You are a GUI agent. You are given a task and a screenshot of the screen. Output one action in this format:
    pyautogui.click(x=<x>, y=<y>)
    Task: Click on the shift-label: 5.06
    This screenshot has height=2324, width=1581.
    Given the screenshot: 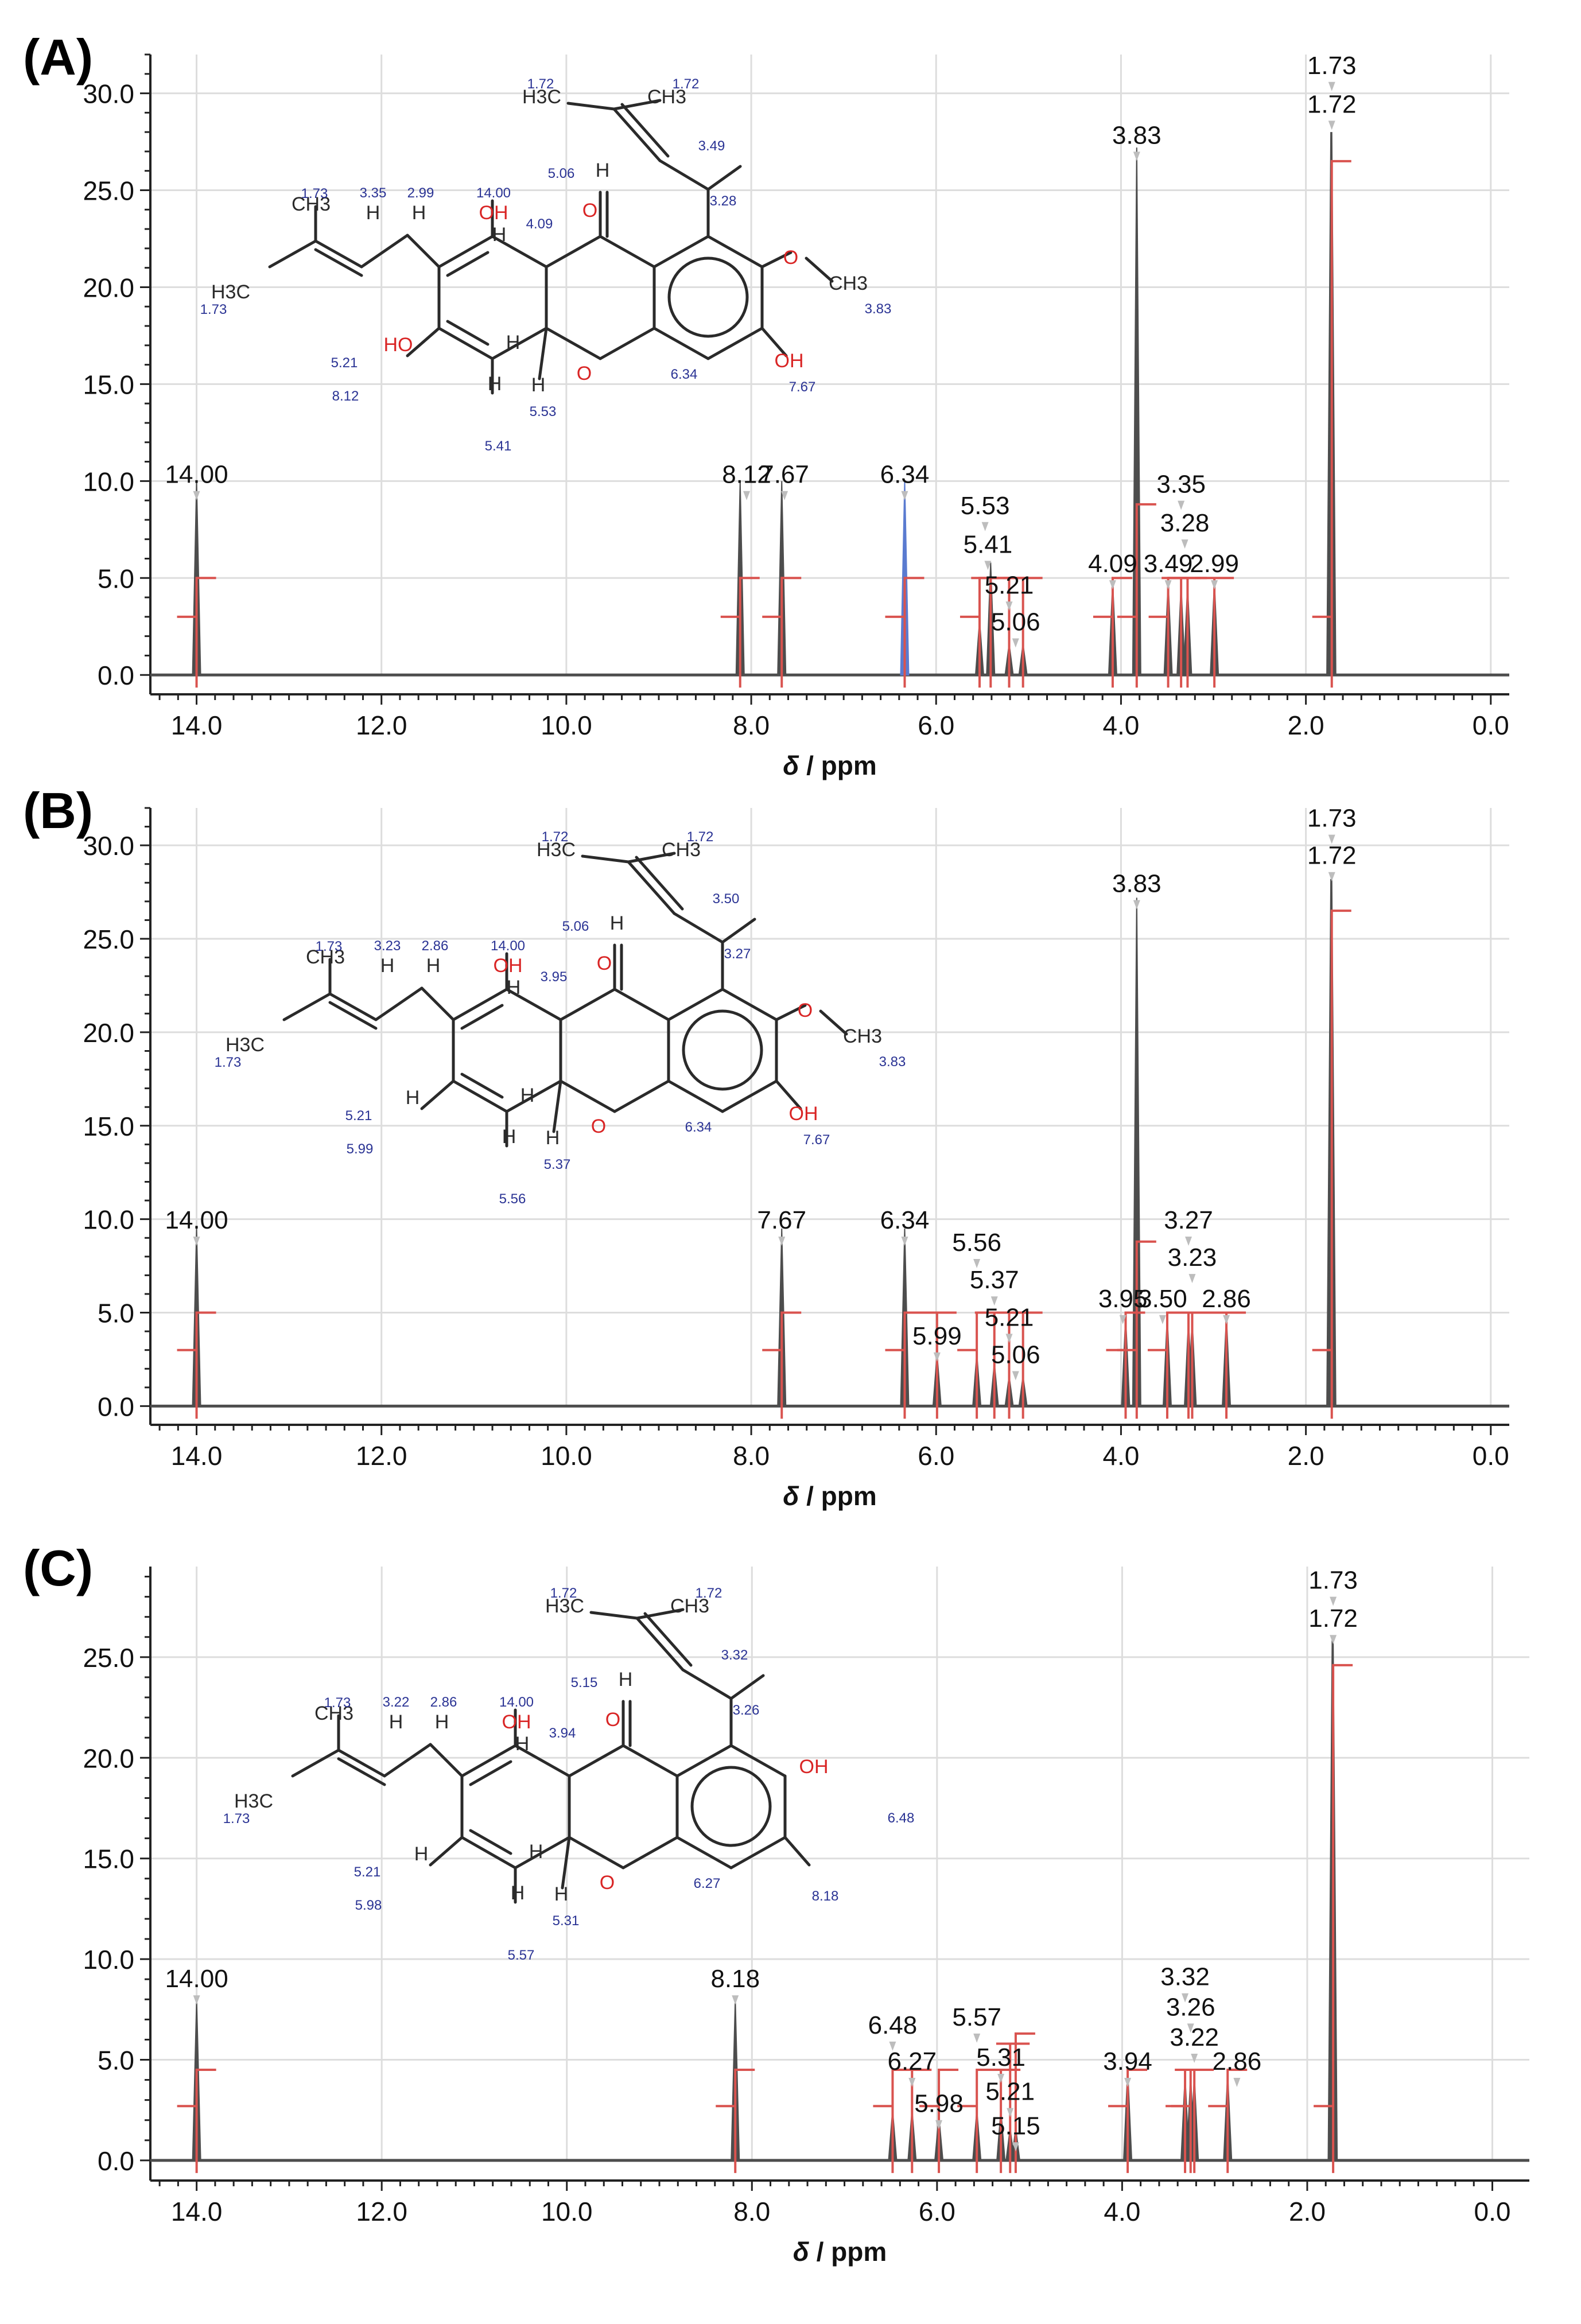 What is the action you would take?
    pyautogui.click(x=561, y=174)
    